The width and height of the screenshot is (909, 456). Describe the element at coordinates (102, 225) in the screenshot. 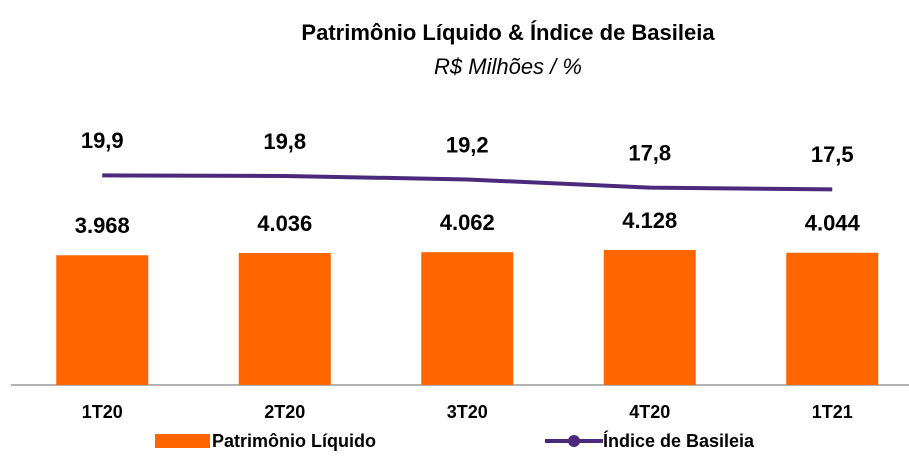

I see `data-label: 3.968` at that location.